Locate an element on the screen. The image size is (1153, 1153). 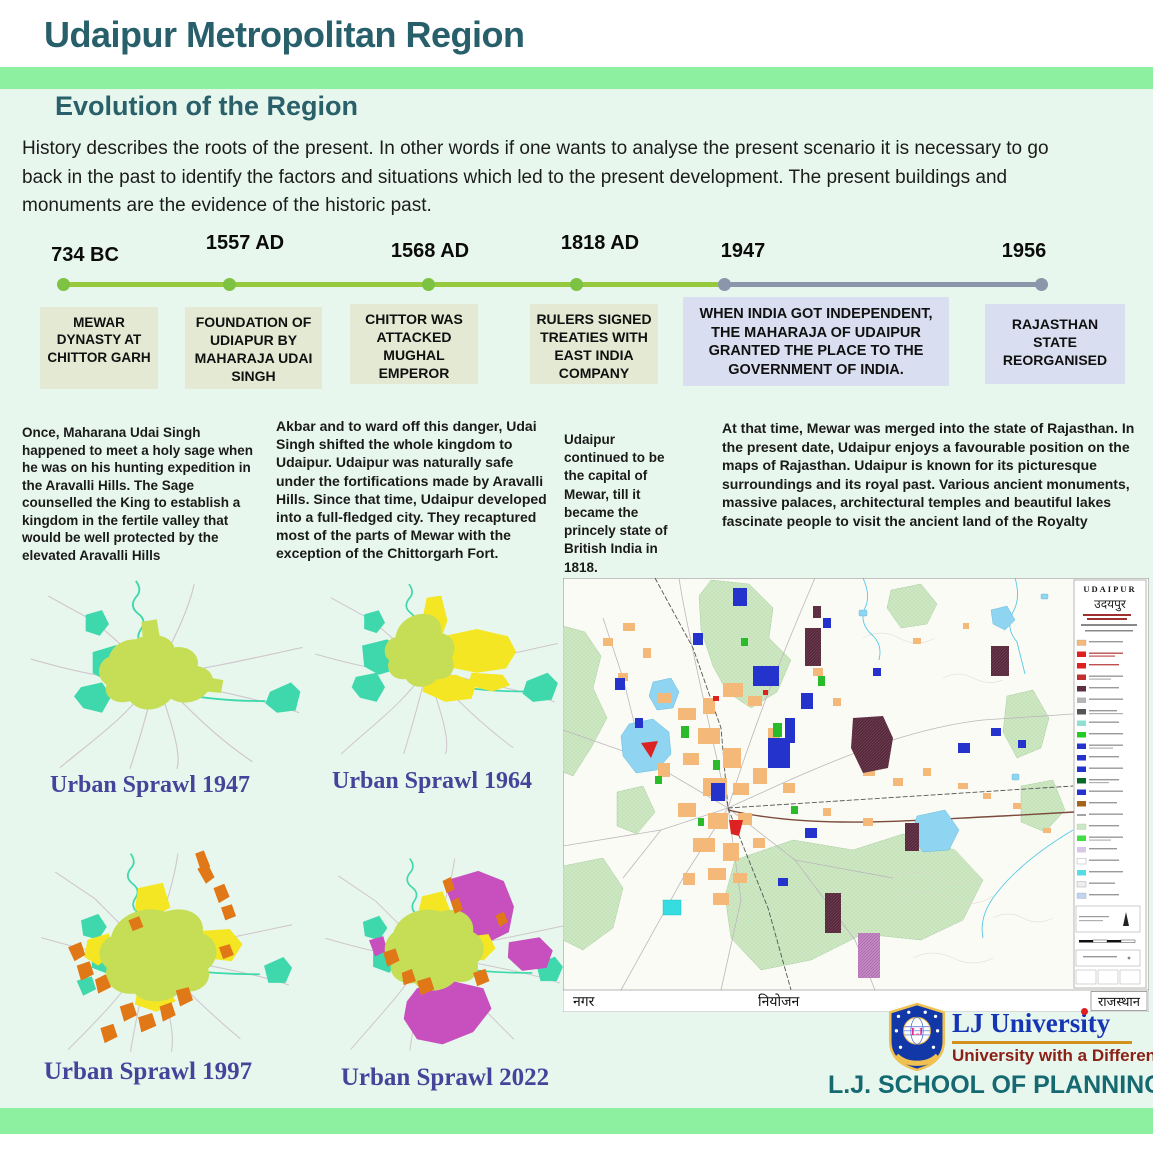
timeline-line-green is located at coordinates (394, 284).